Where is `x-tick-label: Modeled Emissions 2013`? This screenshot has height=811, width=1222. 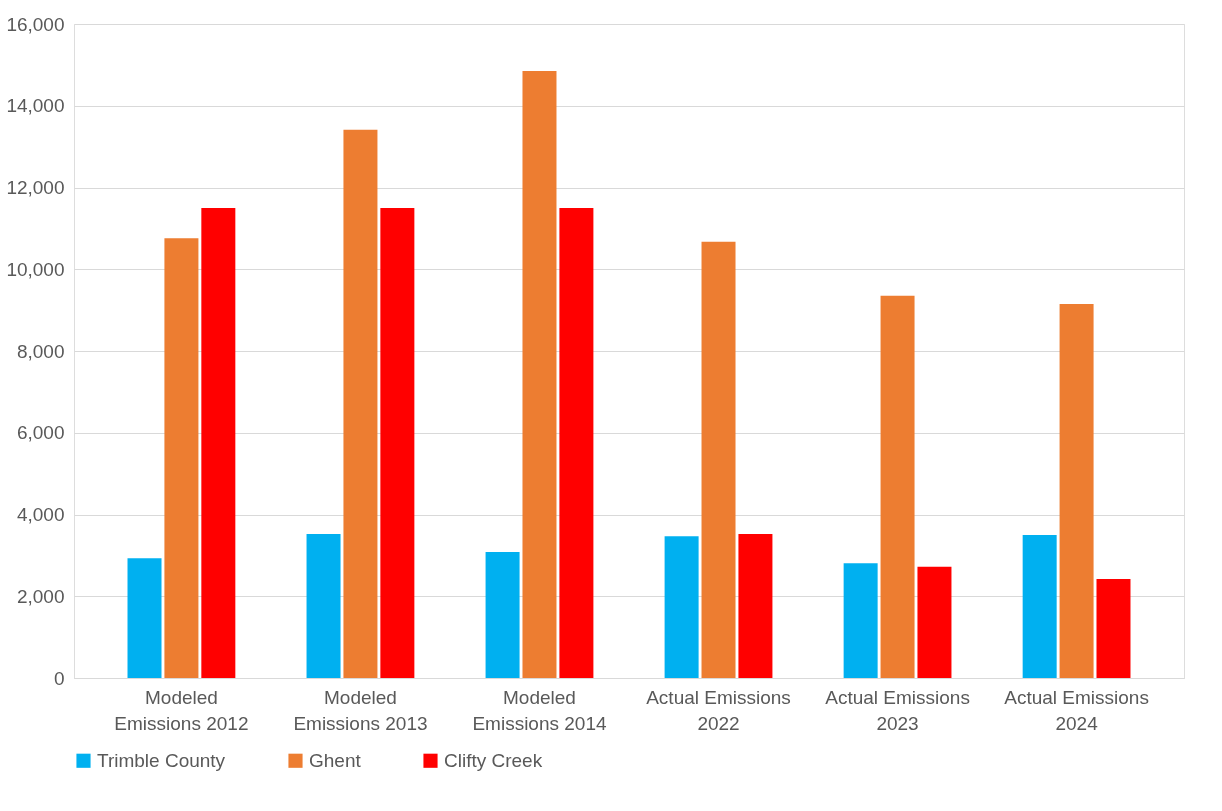
x-tick-label: Modeled Emissions 2013 is located at coordinates (360, 710).